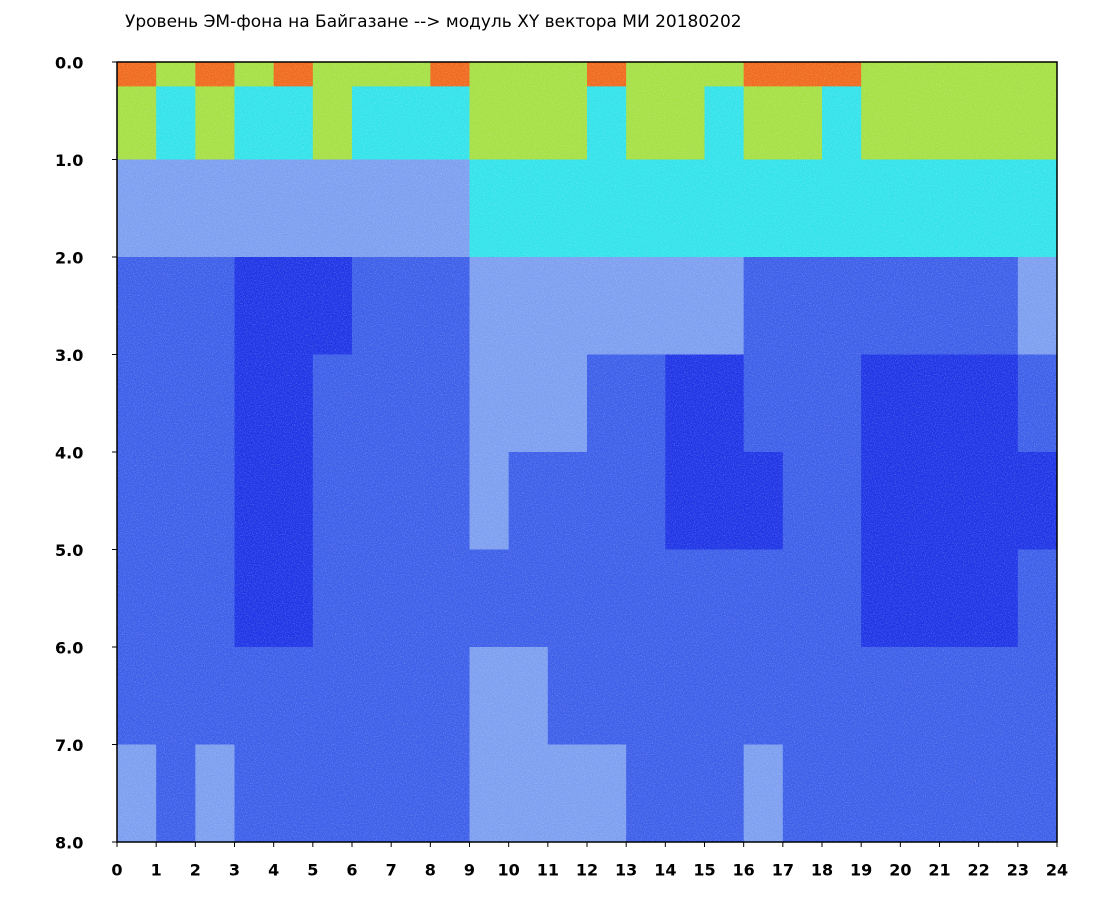 This screenshot has width=1096, height=904. Describe the element at coordinates (469, 870) in the screenshot. I see `x-tick-label: 9` at that location.